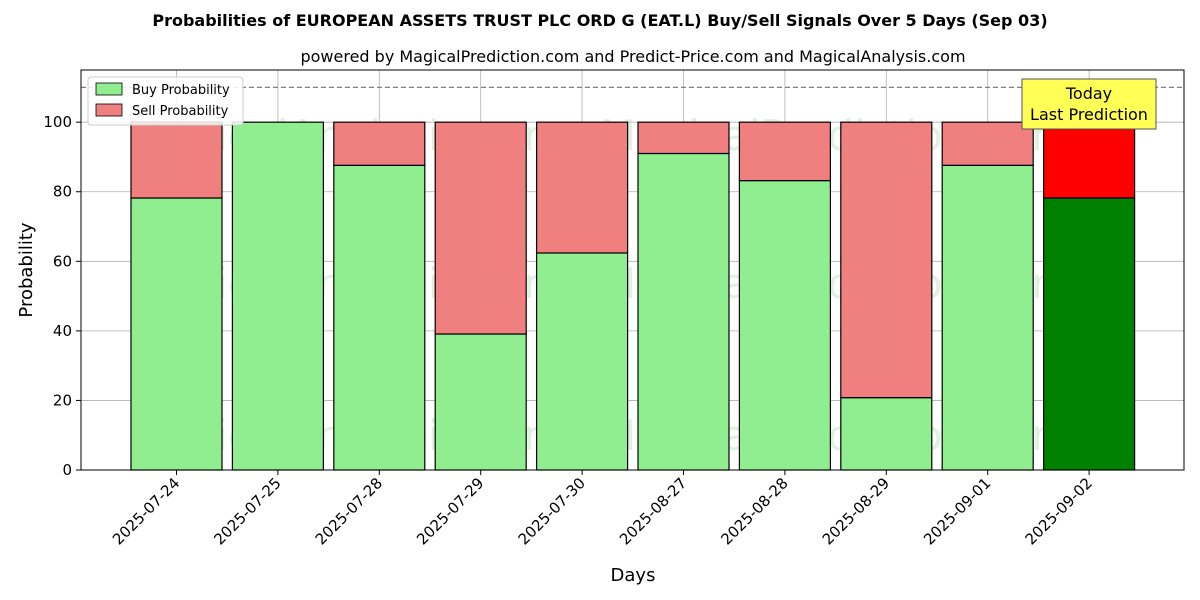 This screenshot has height=600, width=1200. Describe the element at coordinates (856, 511) in the screenshot. I see `x-tick-label: 2025-08-29` at that location.